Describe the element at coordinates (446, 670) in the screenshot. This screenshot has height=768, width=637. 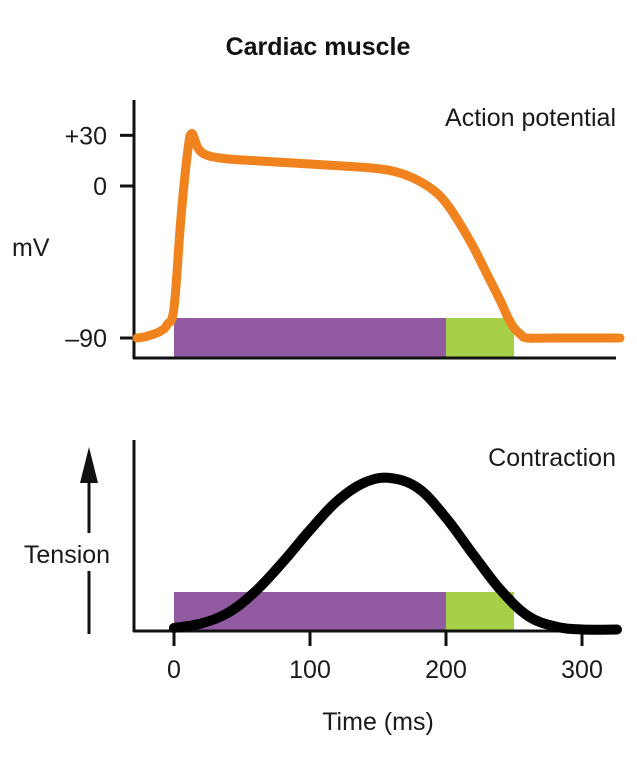
I see `x-tick-label: 200` at that location.